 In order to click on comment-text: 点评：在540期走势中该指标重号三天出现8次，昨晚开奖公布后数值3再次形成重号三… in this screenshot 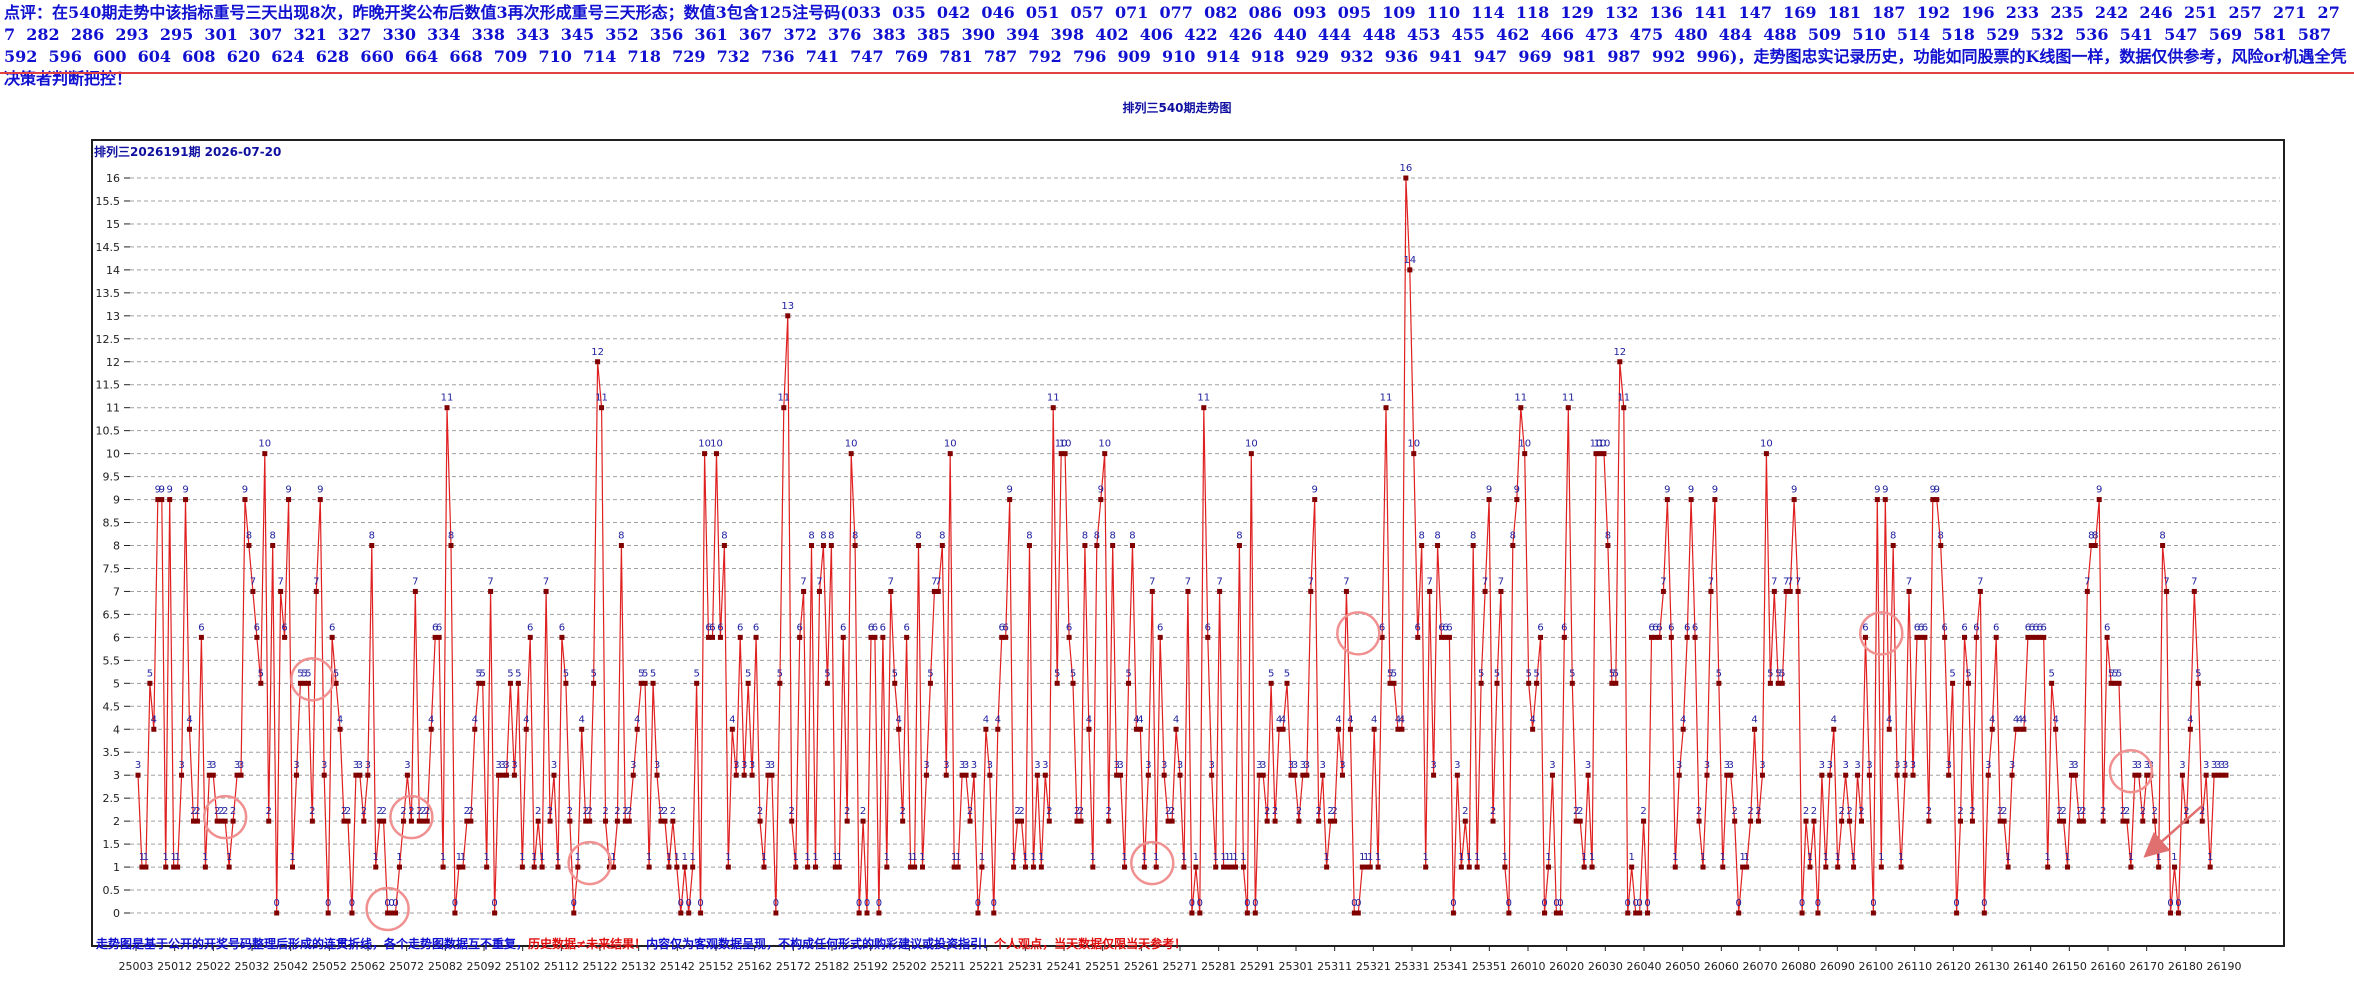, I will do `click(1175, 45)`.